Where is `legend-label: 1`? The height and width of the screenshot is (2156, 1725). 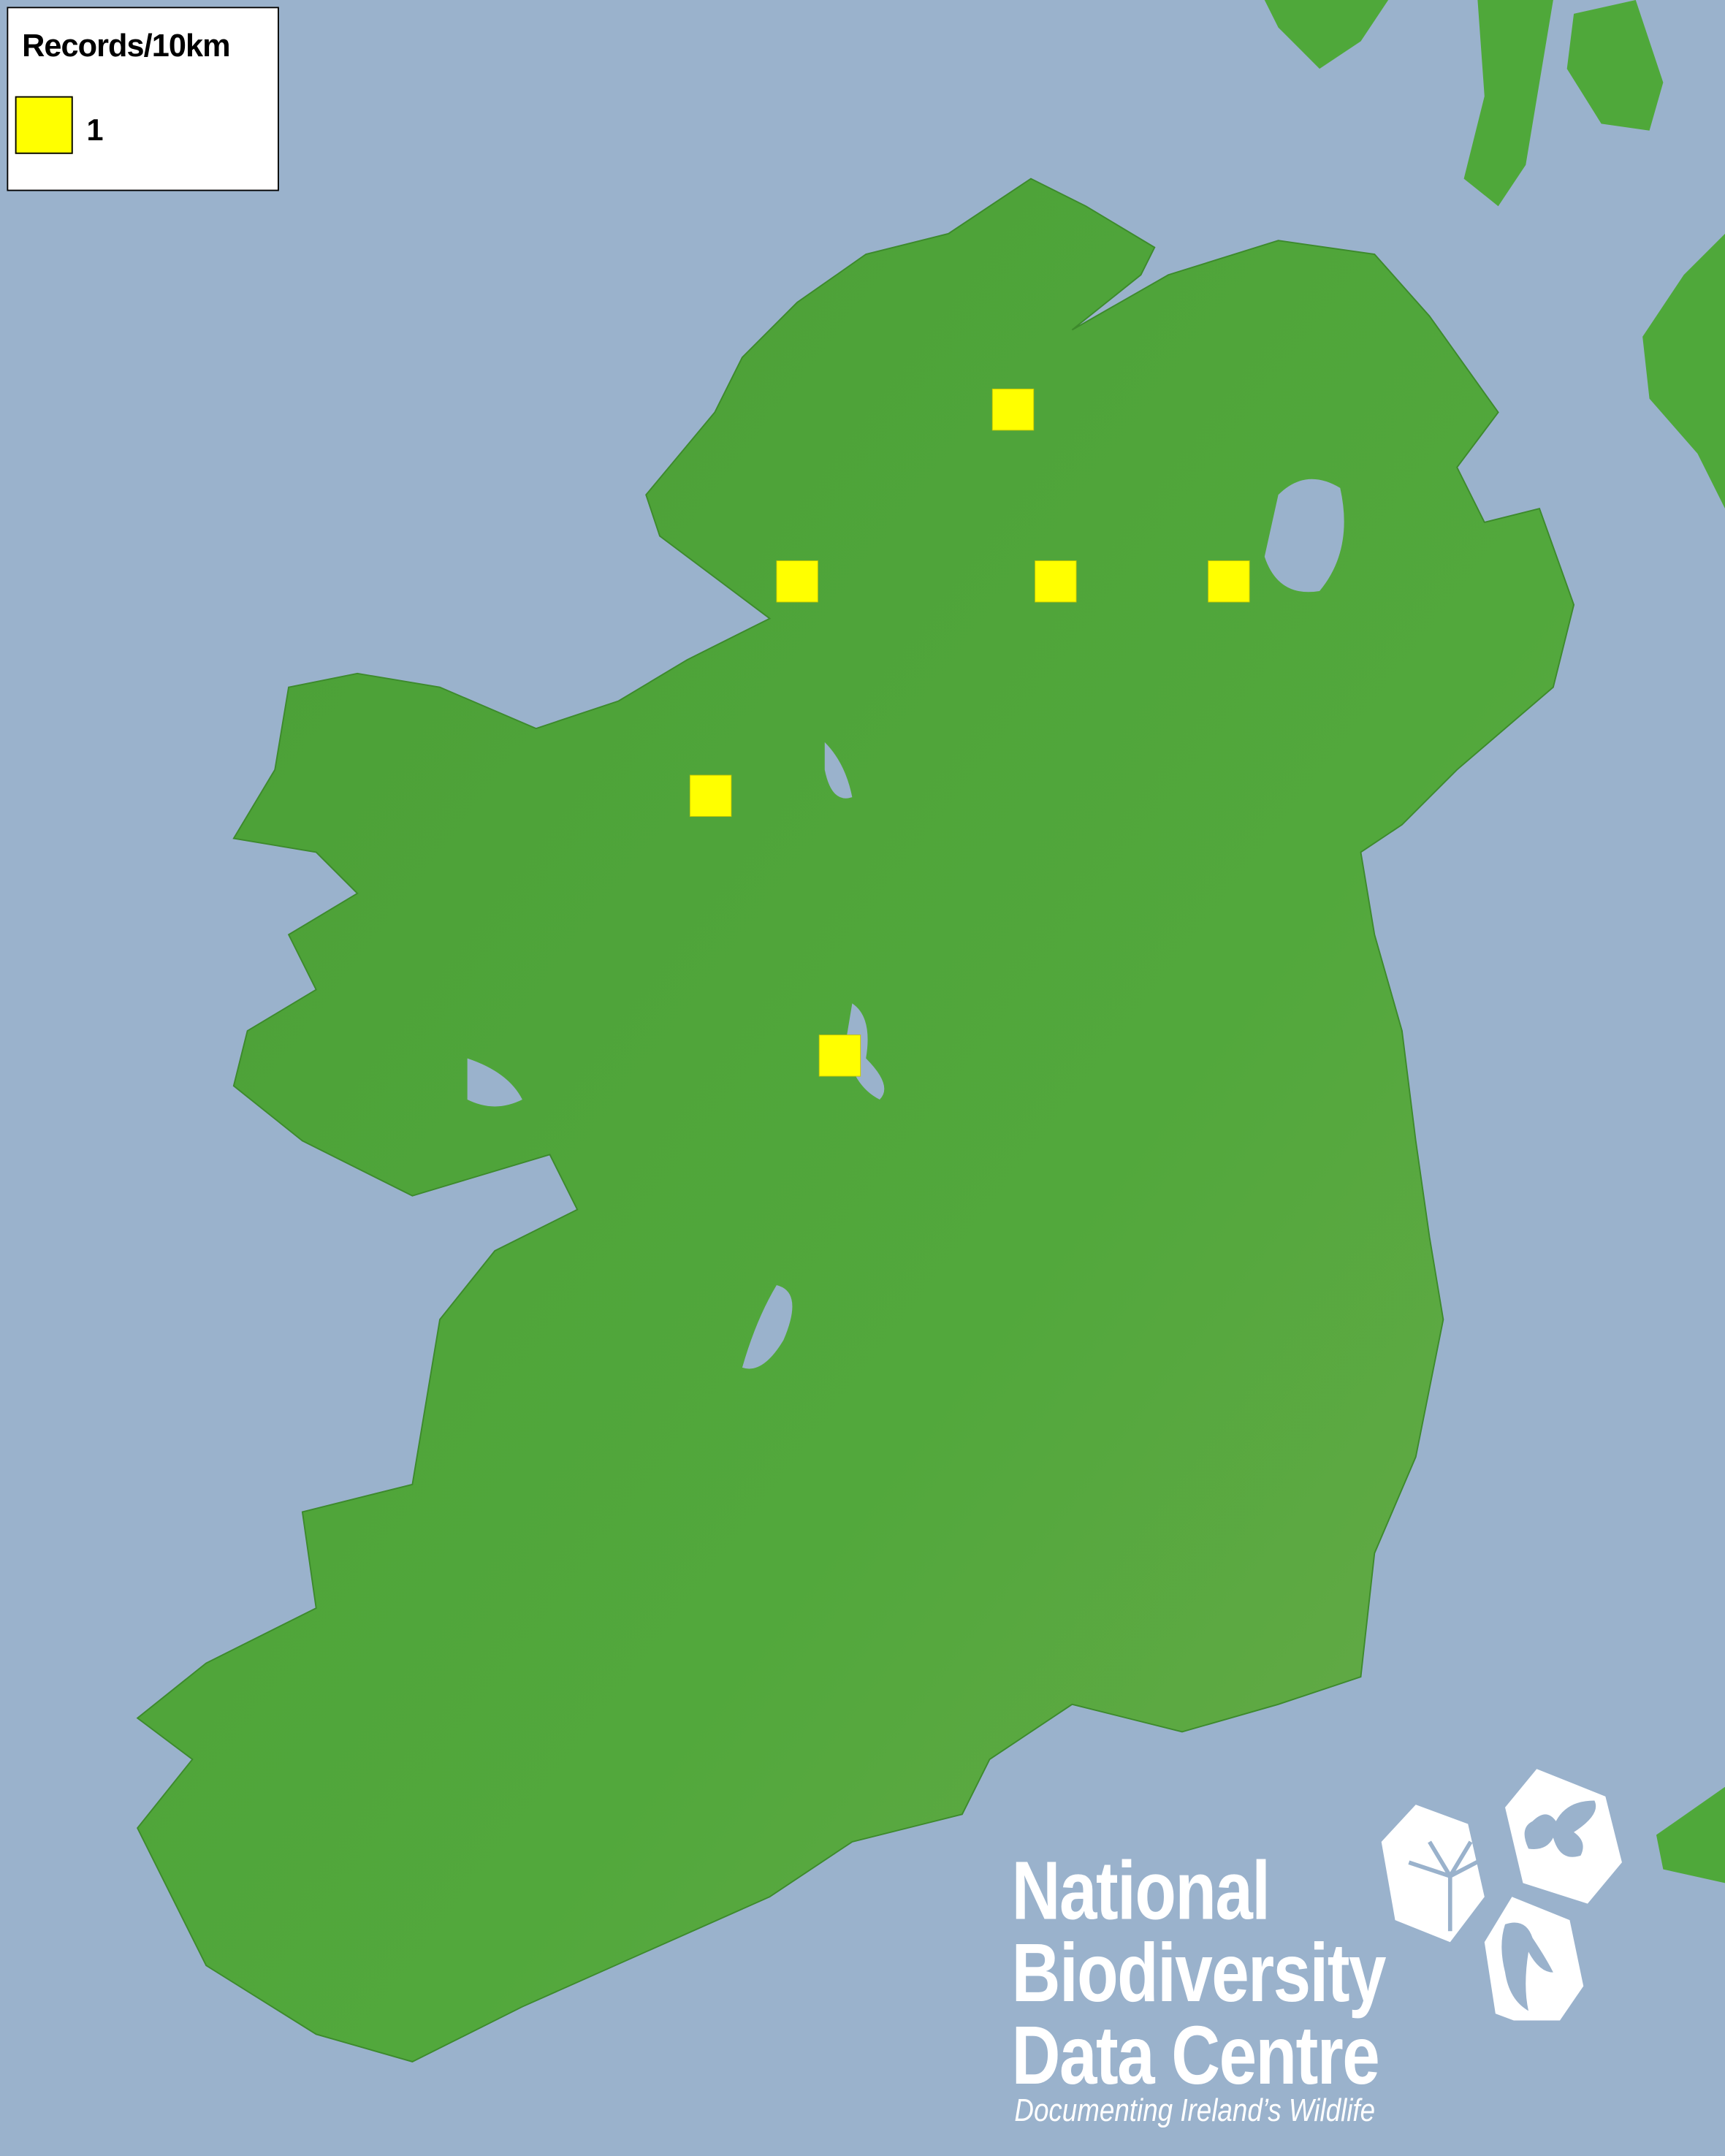
legend-label: 1 is located at coordinates (95, 130).